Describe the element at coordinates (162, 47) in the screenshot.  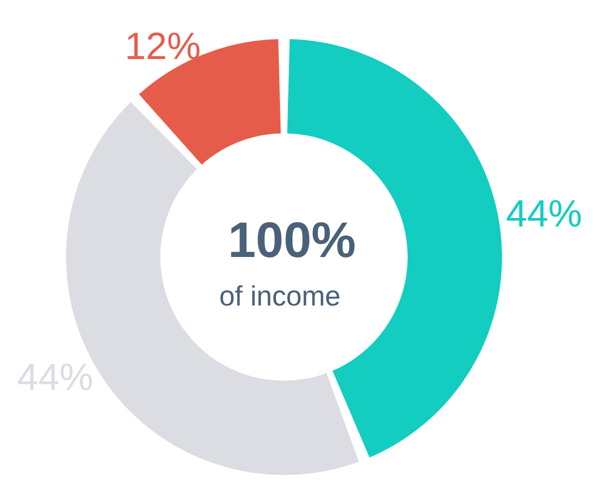
I see `data-label: 12%` at that location.